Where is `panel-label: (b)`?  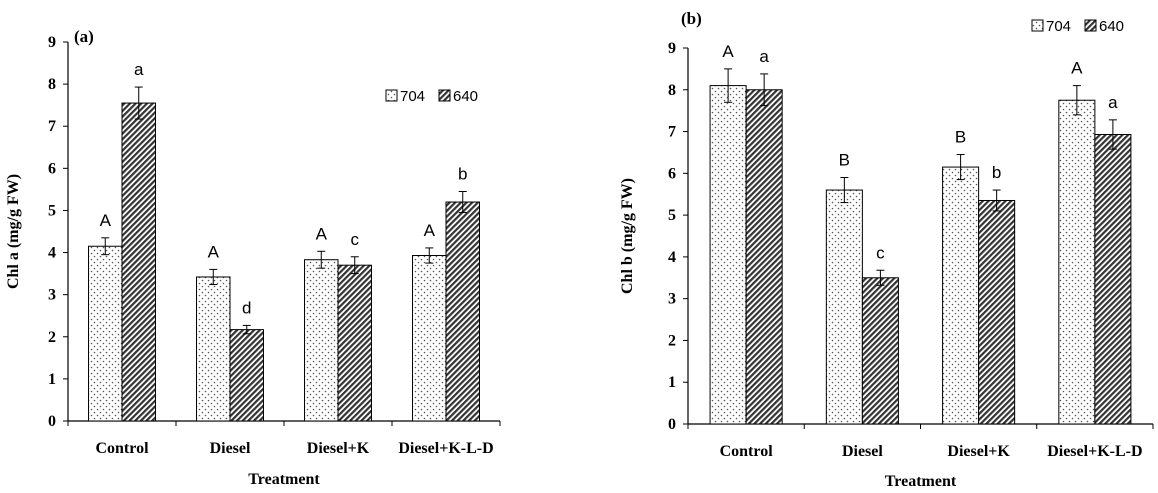 panel-label: (b) is located at coordinates (691, 18).